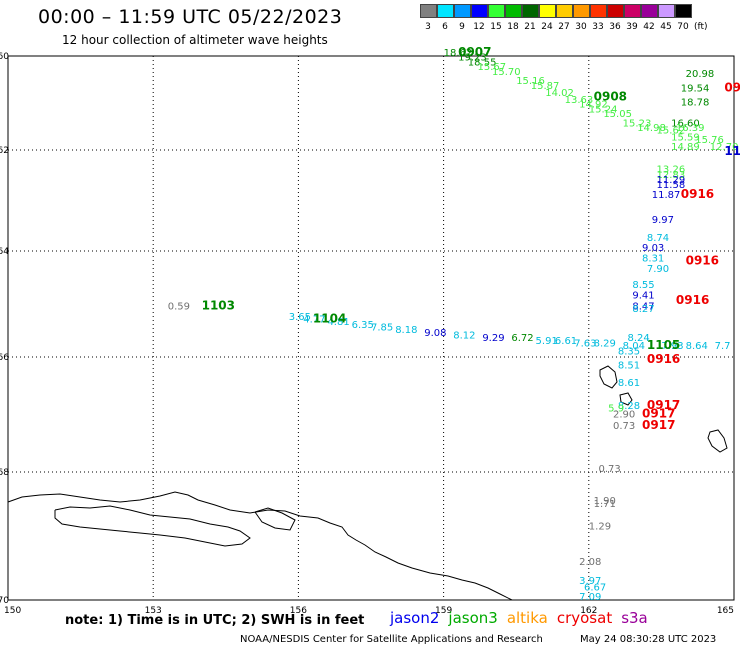  I want to click on wave-height-value: 1.90, so click(605, 501).